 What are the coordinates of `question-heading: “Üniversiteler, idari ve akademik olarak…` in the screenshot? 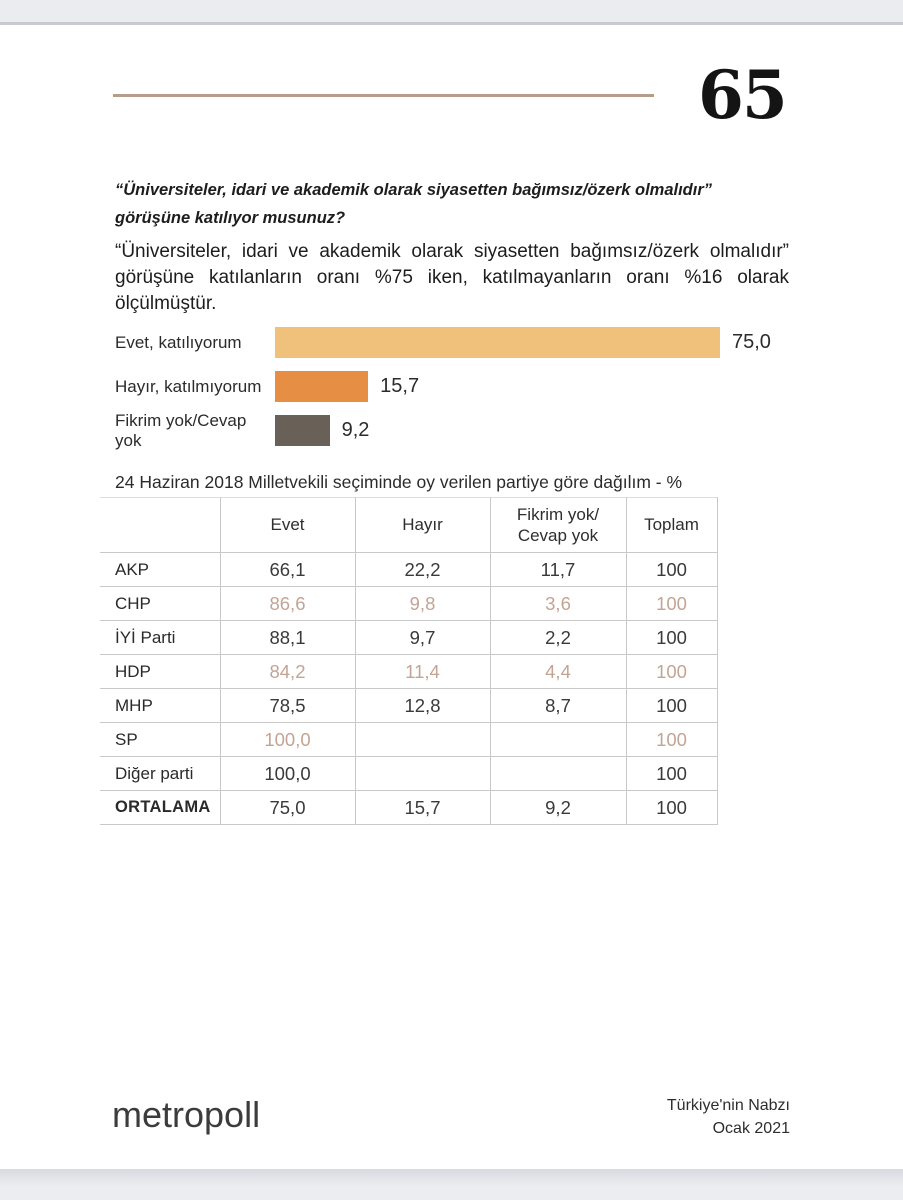 It's located at (455, 204).